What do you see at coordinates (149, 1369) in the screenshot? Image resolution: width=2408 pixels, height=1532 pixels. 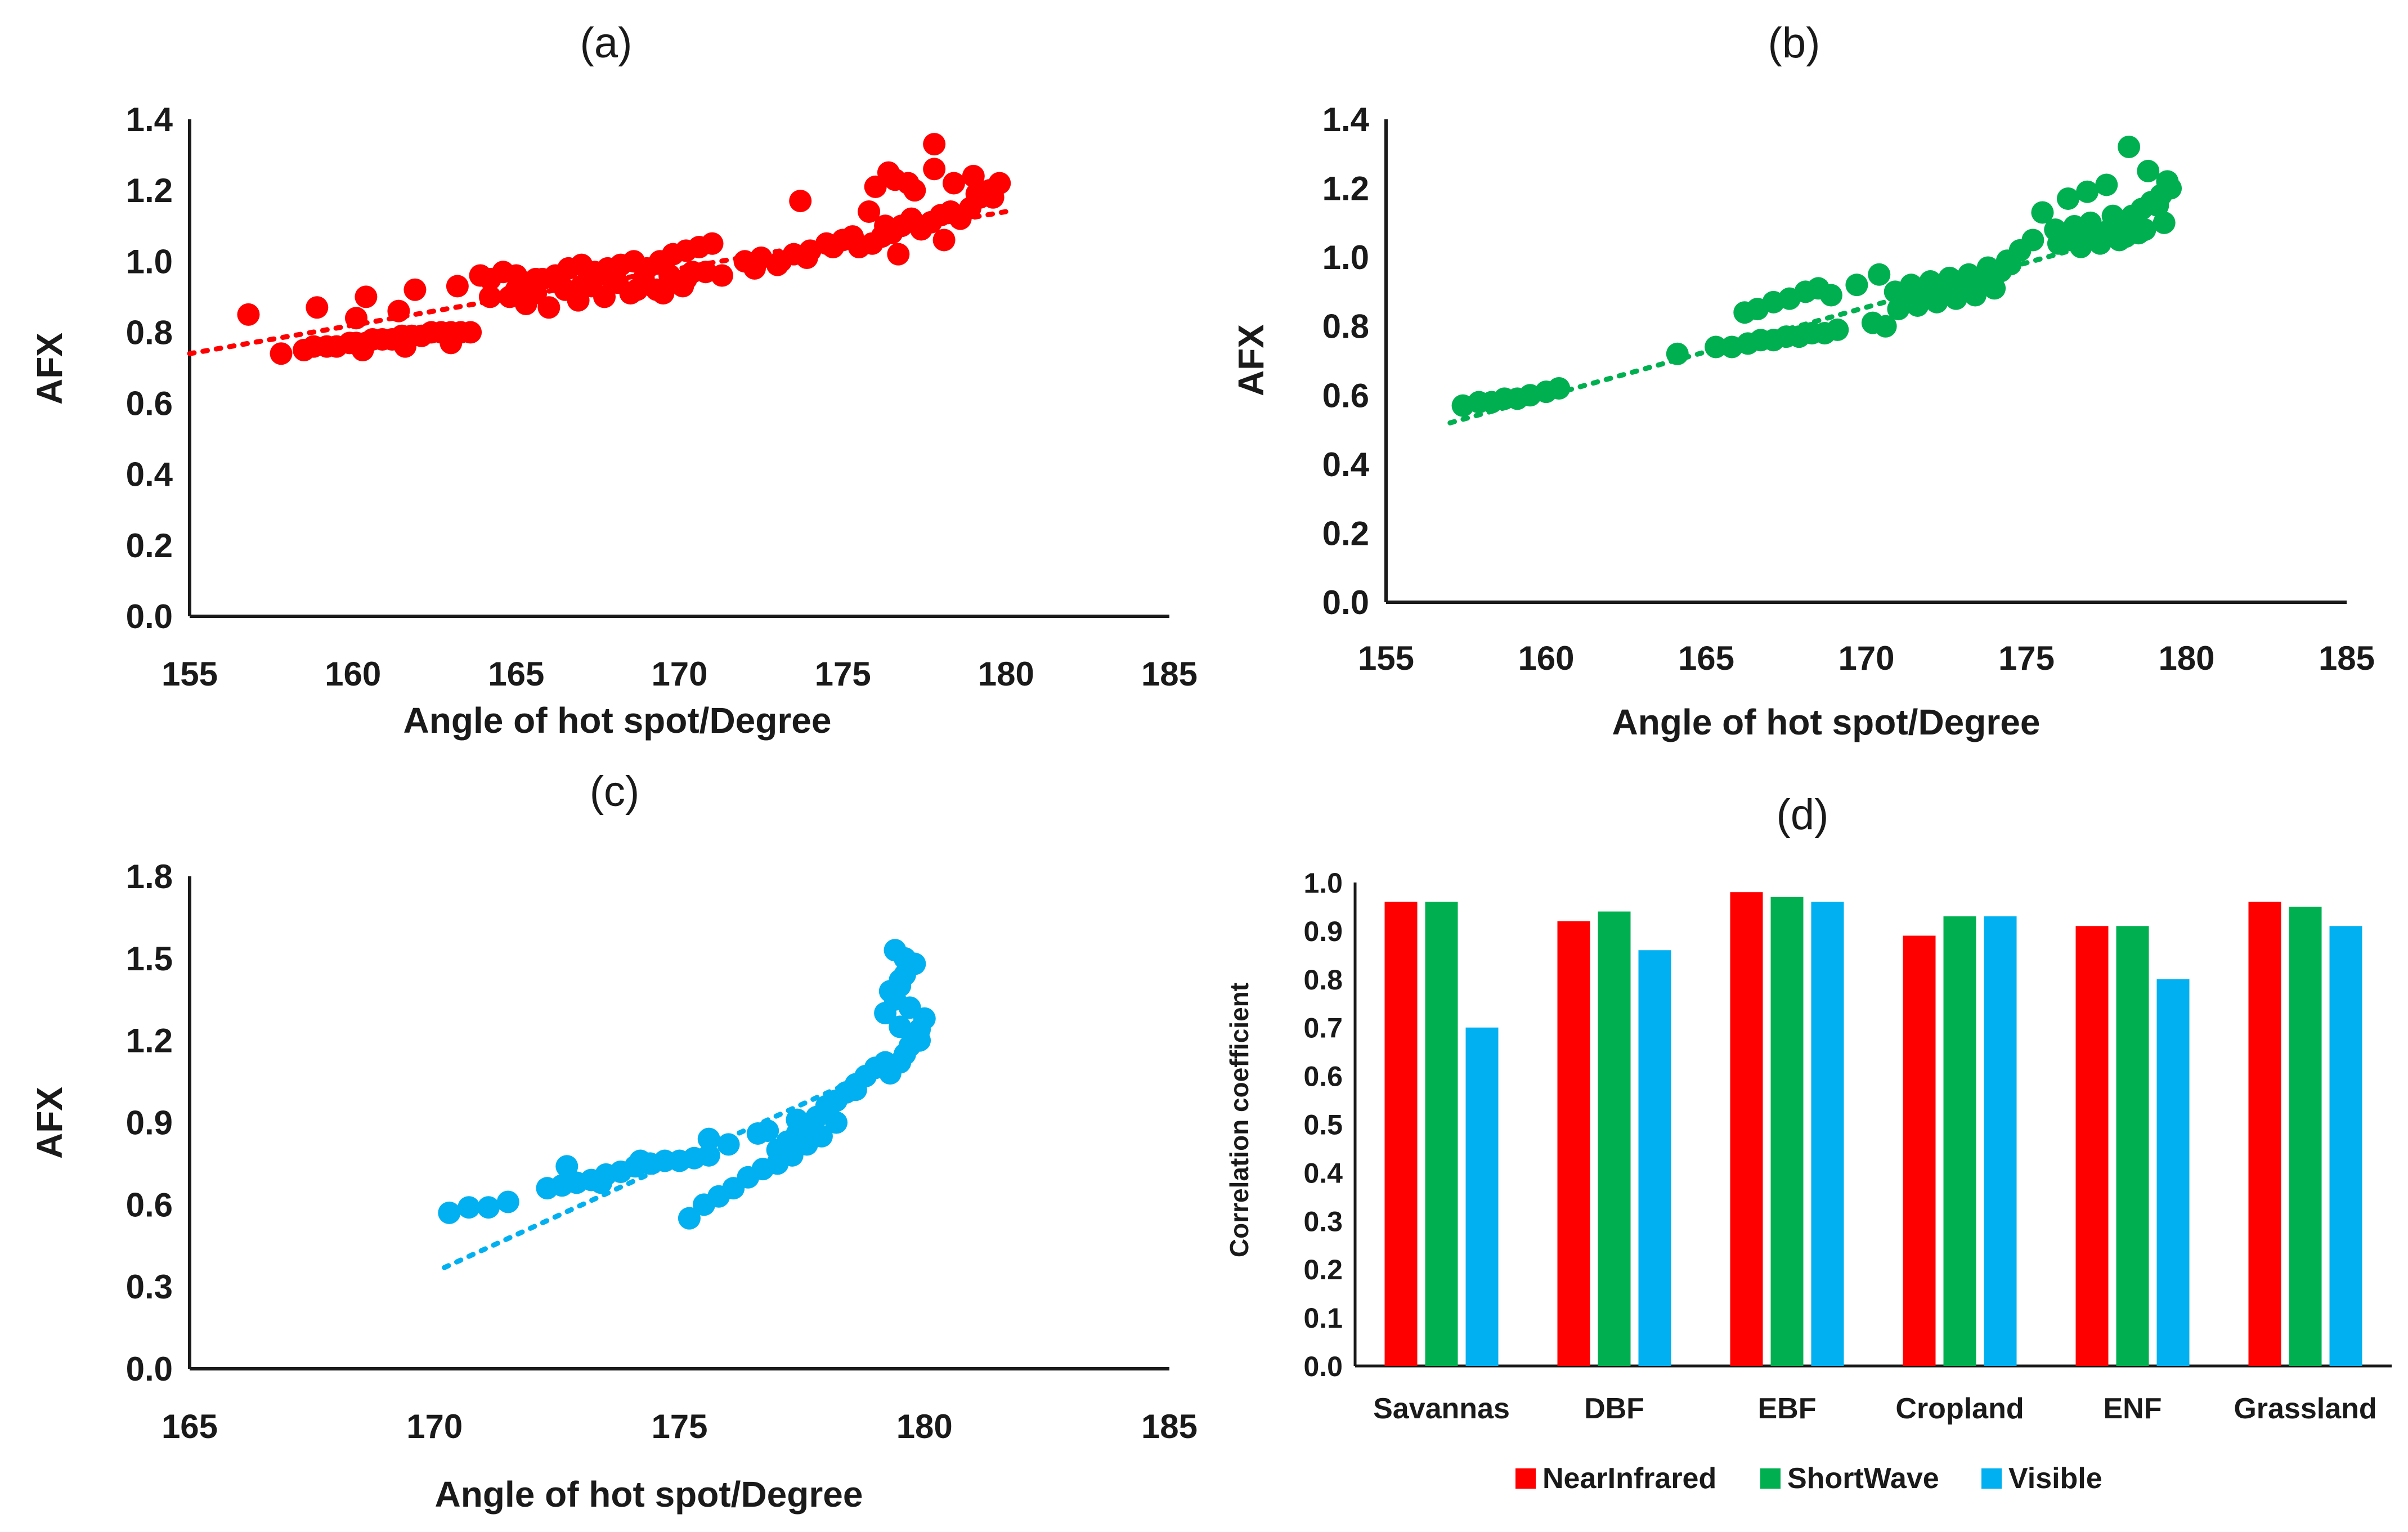 I see `panel-c-y-tick-label: 0.0` at bounding box center [149, 1369].